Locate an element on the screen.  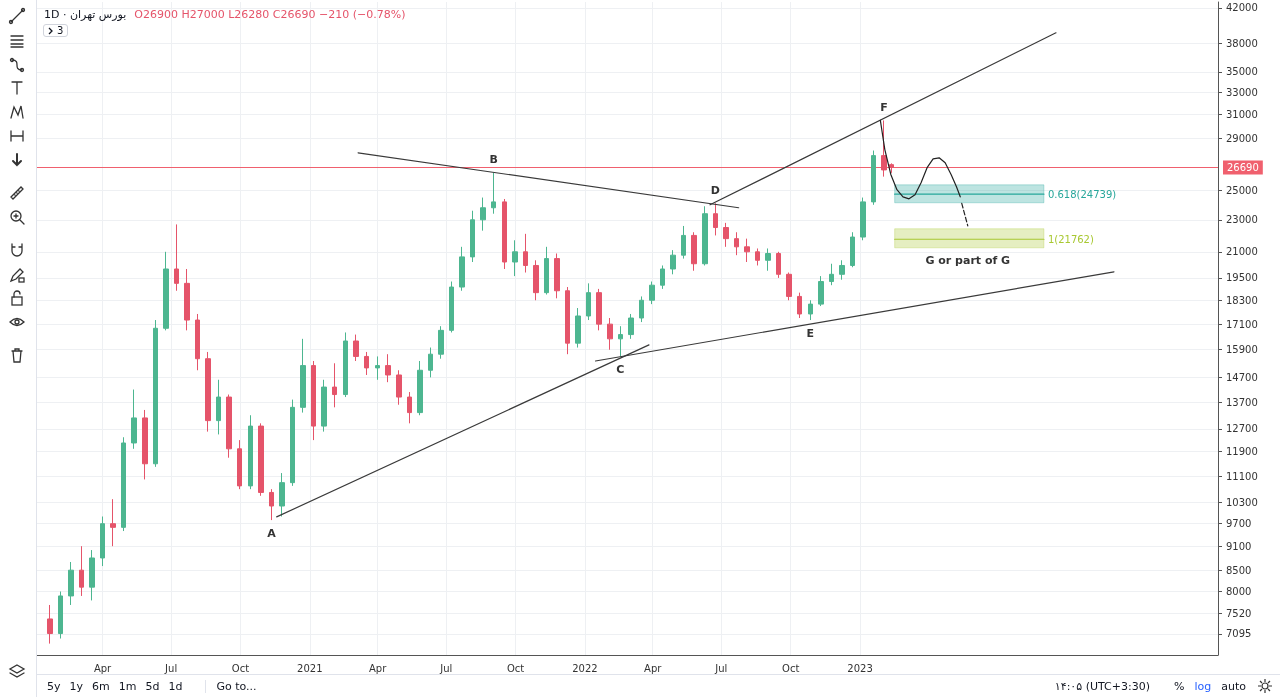
text: 5y is located at coordinates (54, 686).